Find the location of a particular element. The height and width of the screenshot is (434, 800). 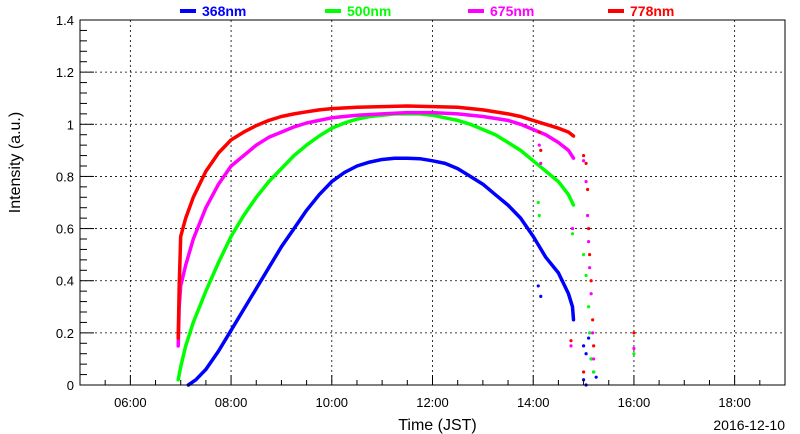

x-tick-label: 06:00 is located at coordinates (130, 402).